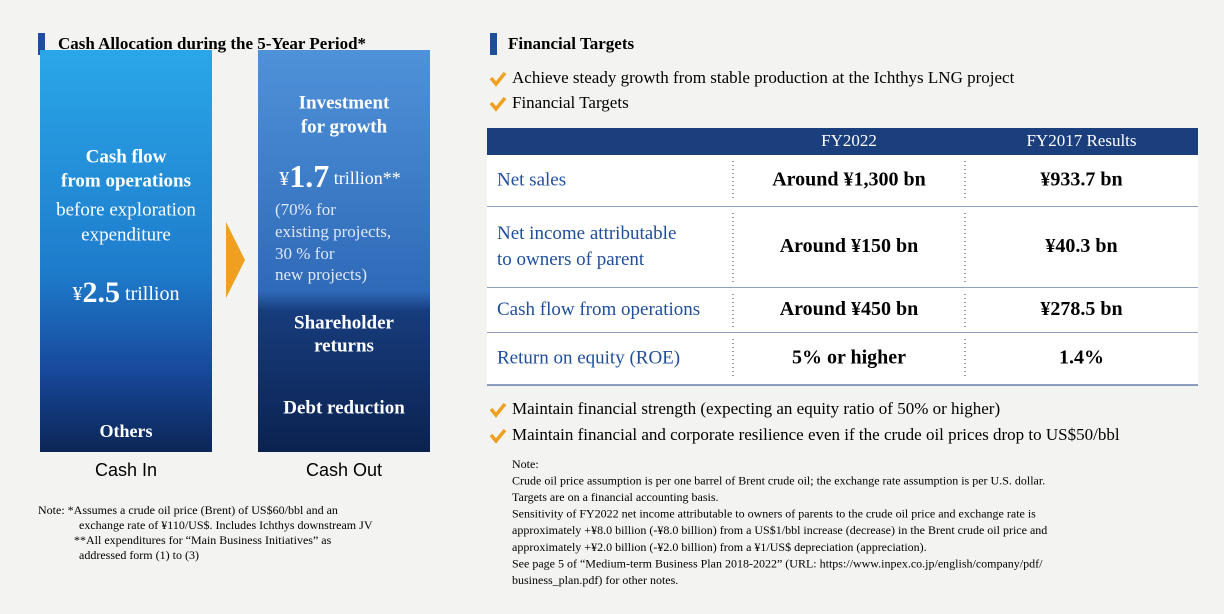 Image resolution: width=1224 pixels, height=614 pixels. What do you see at coordinates (571, 43) in the screenshot?
I see `section-title: Financial Targets` at bounding box center [571, 43].